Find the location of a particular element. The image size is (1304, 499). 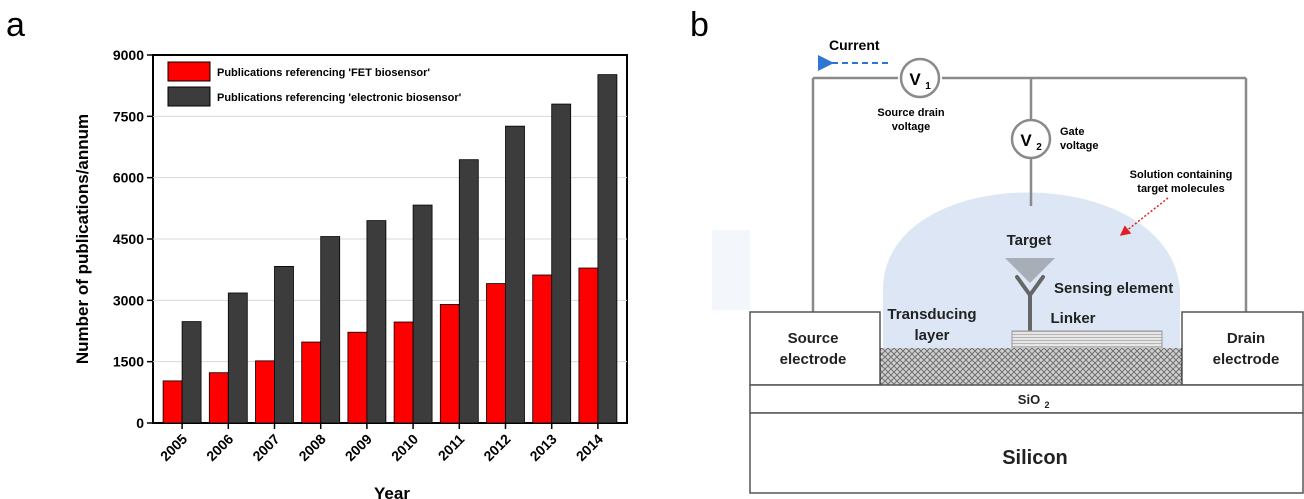

bar-electronic-2009 is located at coordinates (376, 322).